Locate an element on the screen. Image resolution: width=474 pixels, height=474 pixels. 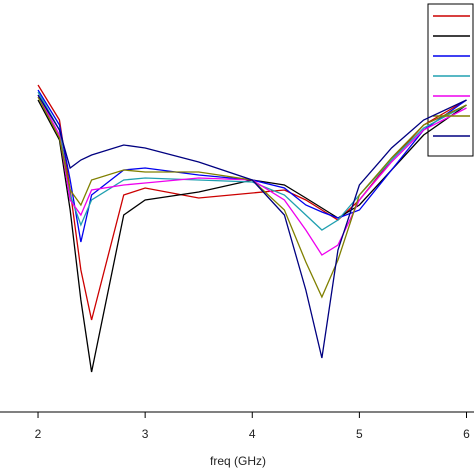
x-tick-label: 3 is located at coordinates (145, 434).